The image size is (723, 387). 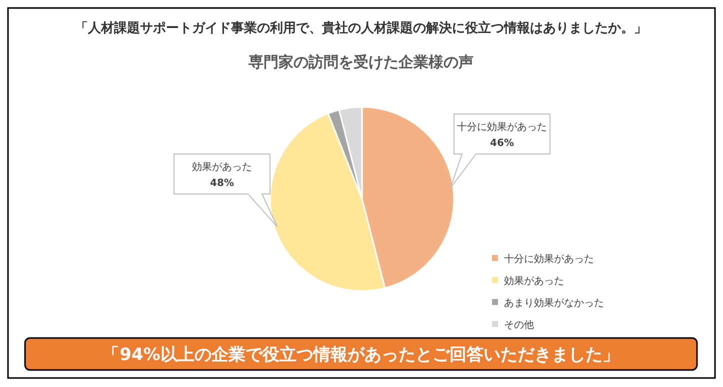 What do you see at coordinates (554, 303) in the screenshot?
I see `legend-label: あまり効果がなかった` at bounding box center [554, 303].